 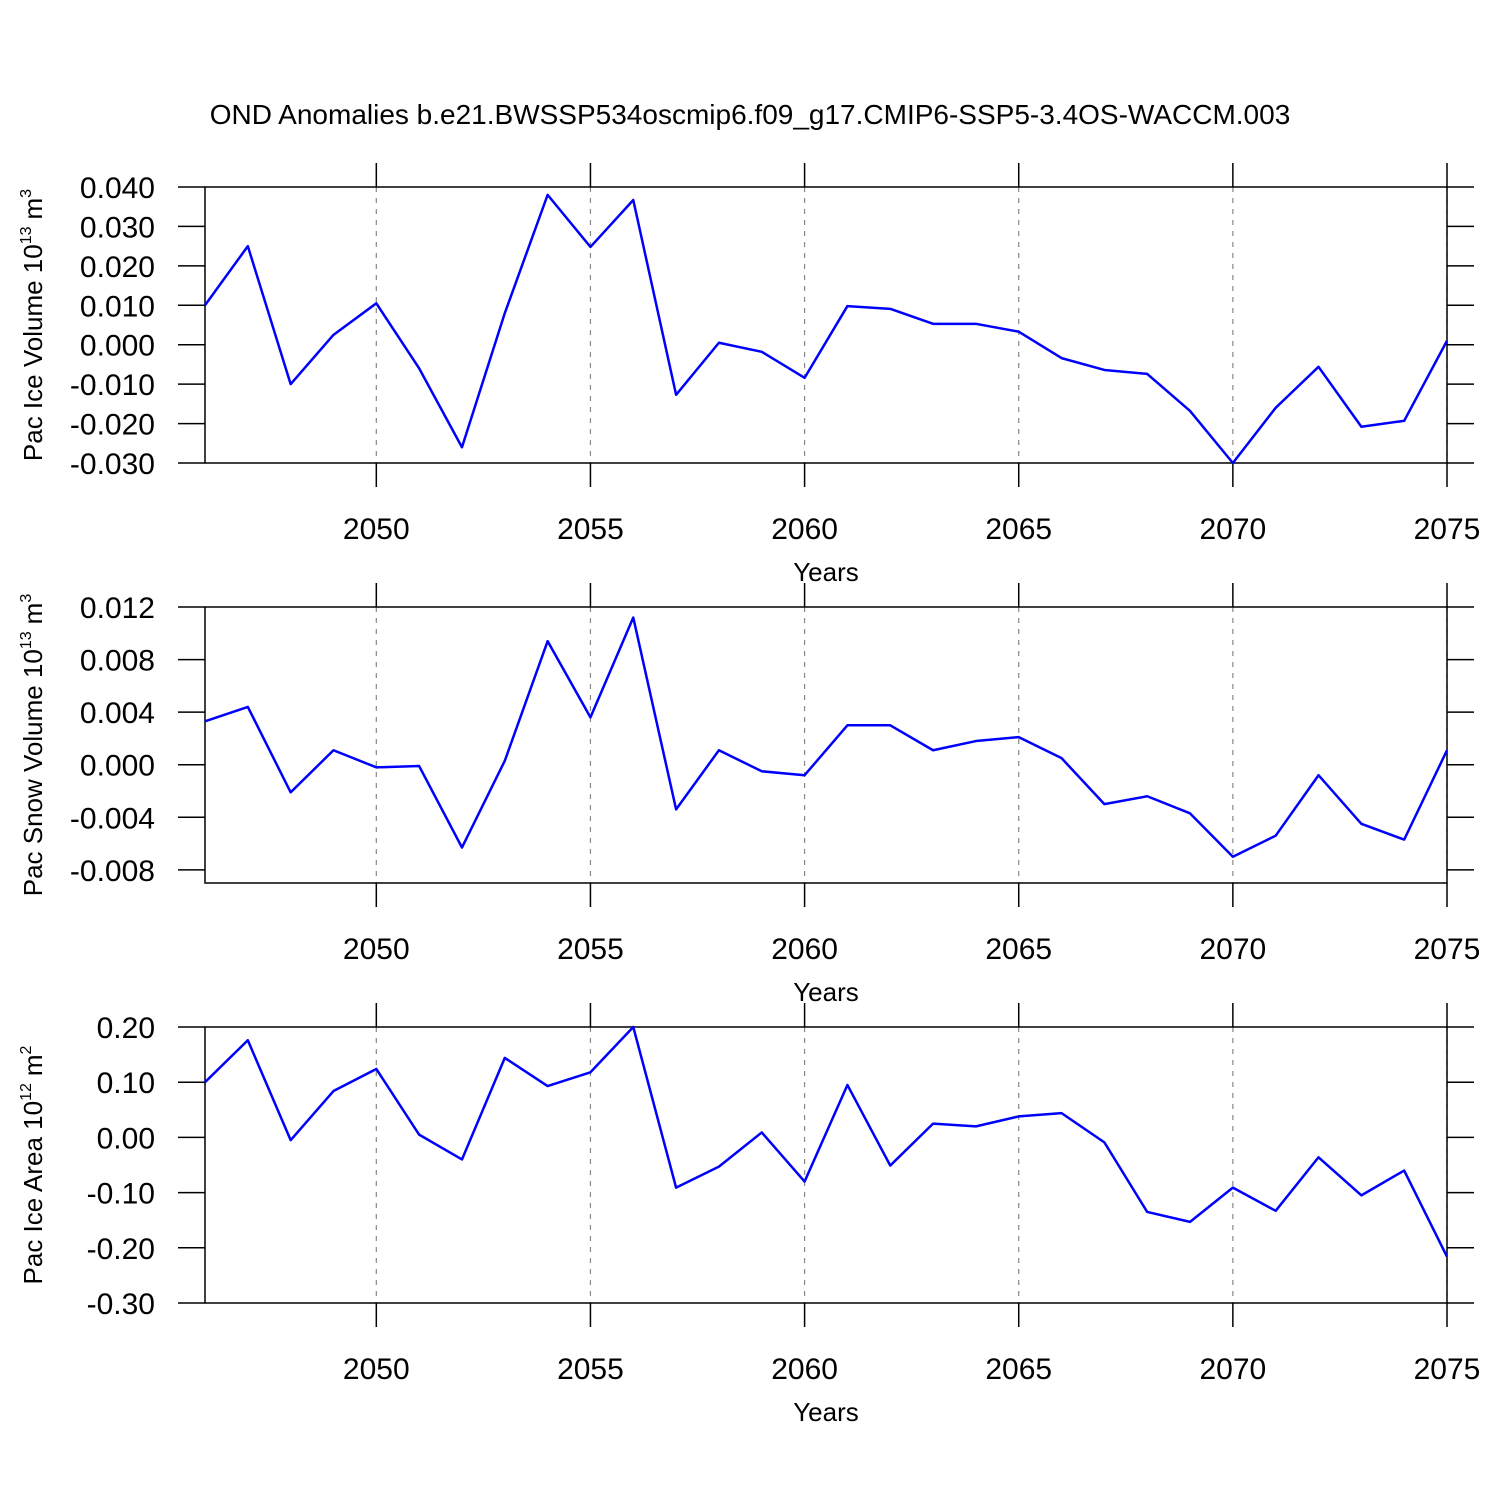 I want to click on y-tick-label: 0.010, so click(x=117, y=306).